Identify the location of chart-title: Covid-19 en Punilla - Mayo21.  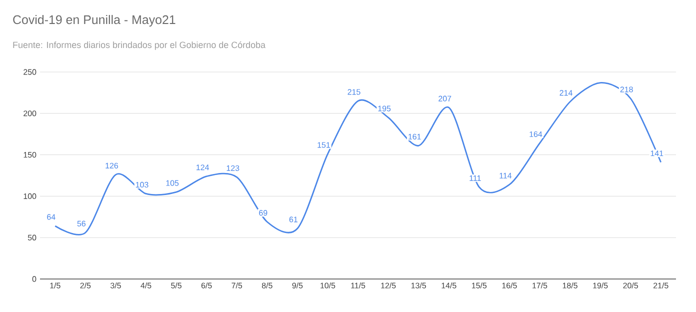
(94, 20).